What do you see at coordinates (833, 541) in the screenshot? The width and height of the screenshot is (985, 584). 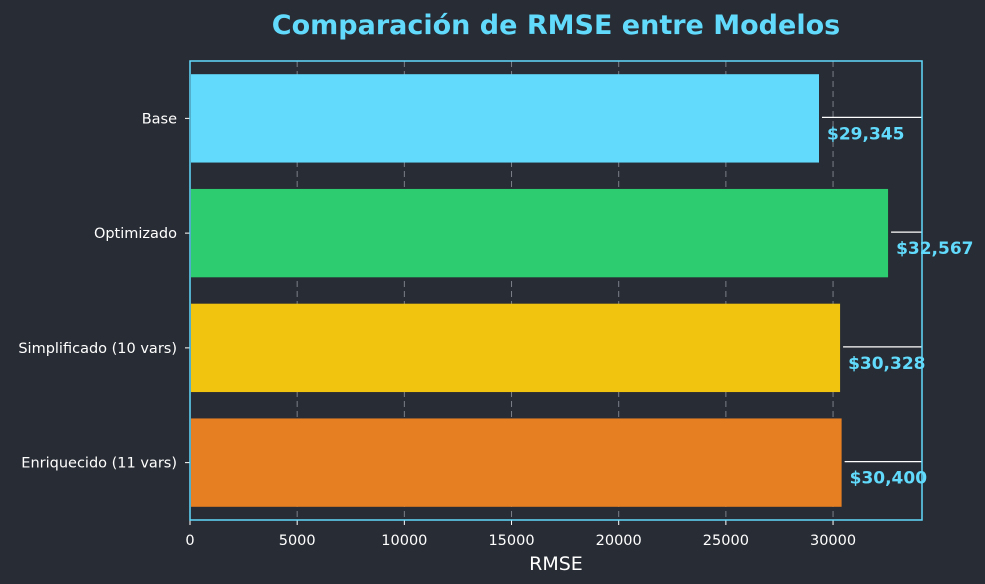 I see `x-tick-label: 30000` at bounding box center [833, 541].